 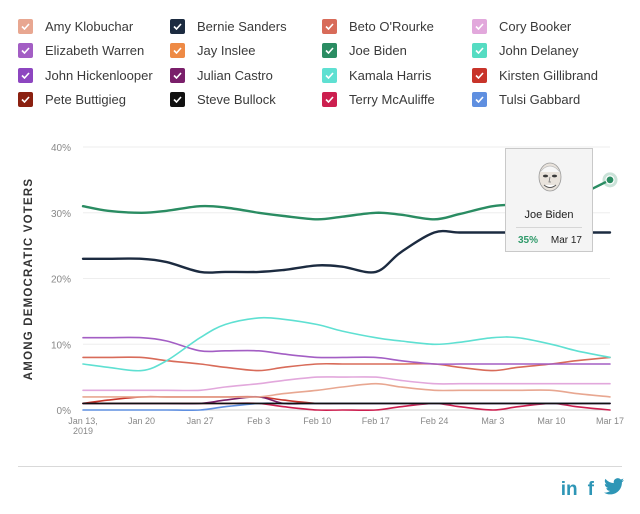 I want to click on legend-item: Terry McAuliffe, so click(x=378, y=100).